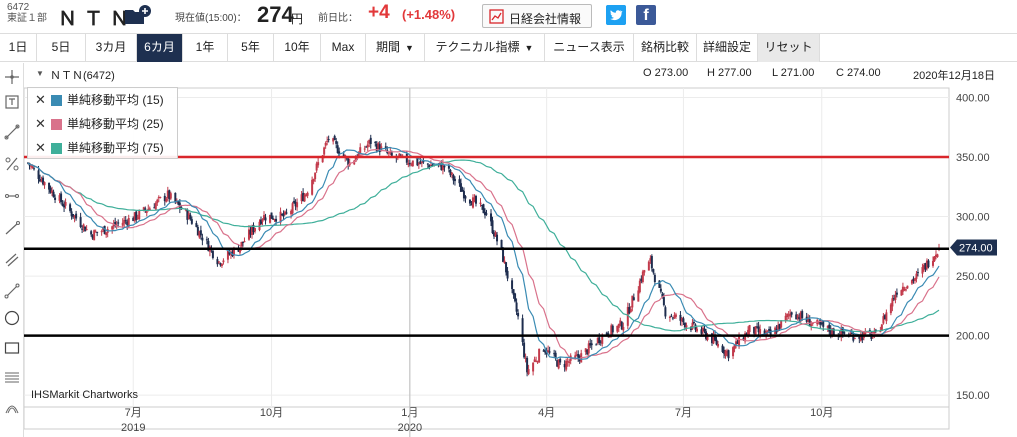 This screenshot has height=437, width=1017. I want to click on nikkei-company-info-button: 日経会社情報, so click(537, 16).